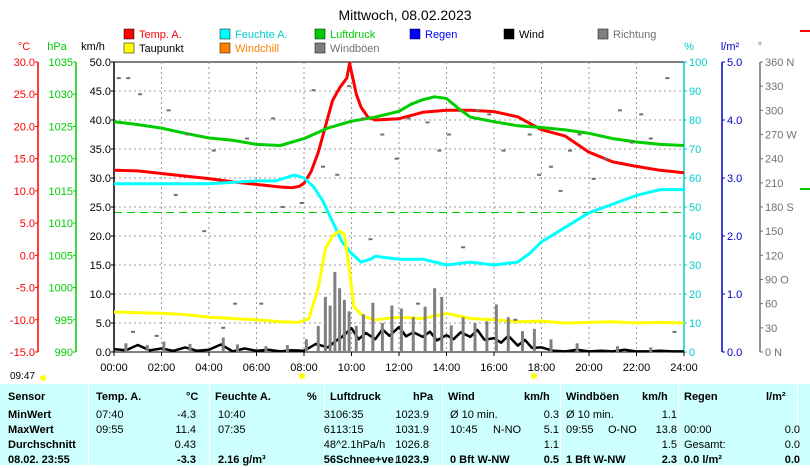  Describe the element at coordinates (352, 368) in the screenshot. I see `x-tick-label: 10:00` at that location.